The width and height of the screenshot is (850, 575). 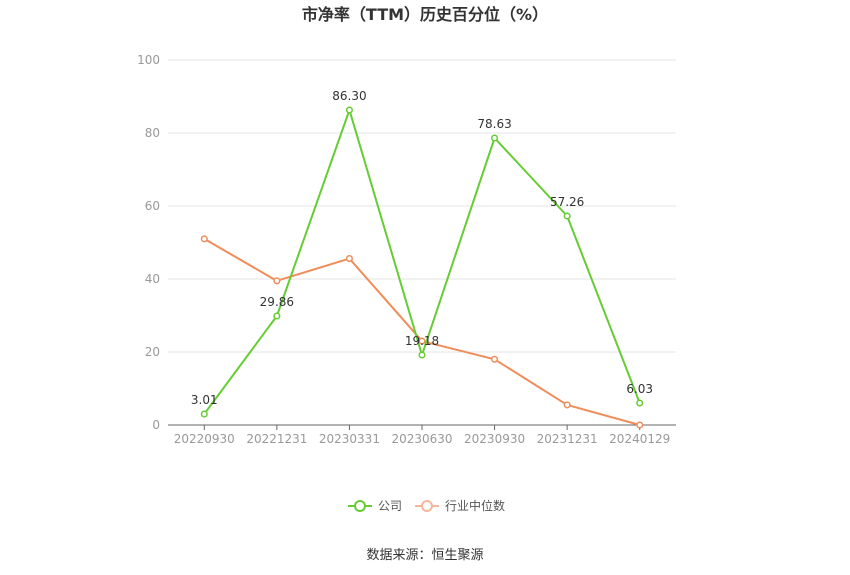 I want to click on data-label: 57.26, so click(x=567, y=202).